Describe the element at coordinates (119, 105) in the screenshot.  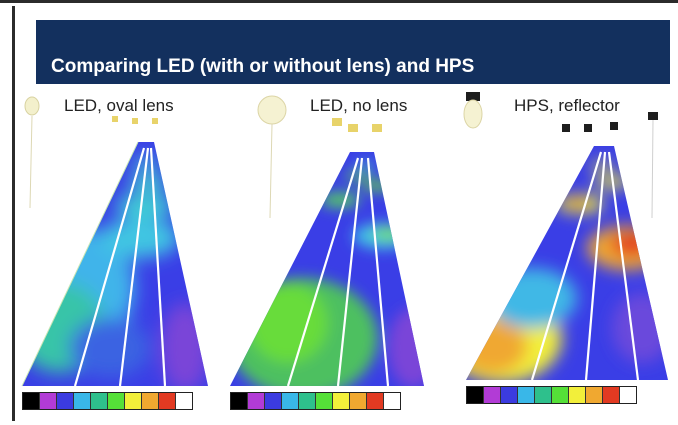
I see `panel-label-led-oval-lens: LED, oval lens` at that location.